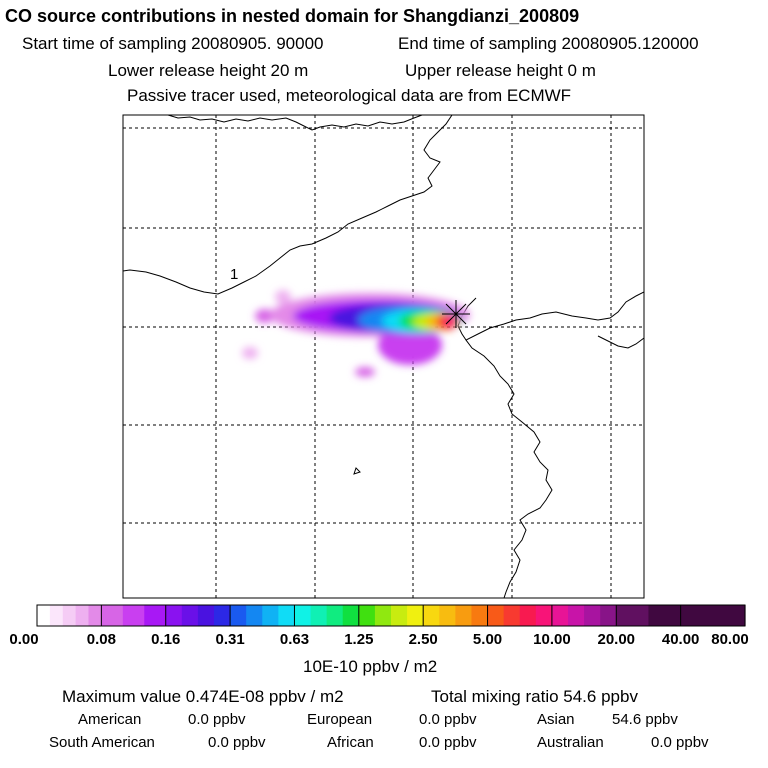 The image size is (768, 768). What do you see at coordinates (423, 639) in the screenshot?
I see `colorbar-tick-label: 2.50` at bounding box center [423, 639].